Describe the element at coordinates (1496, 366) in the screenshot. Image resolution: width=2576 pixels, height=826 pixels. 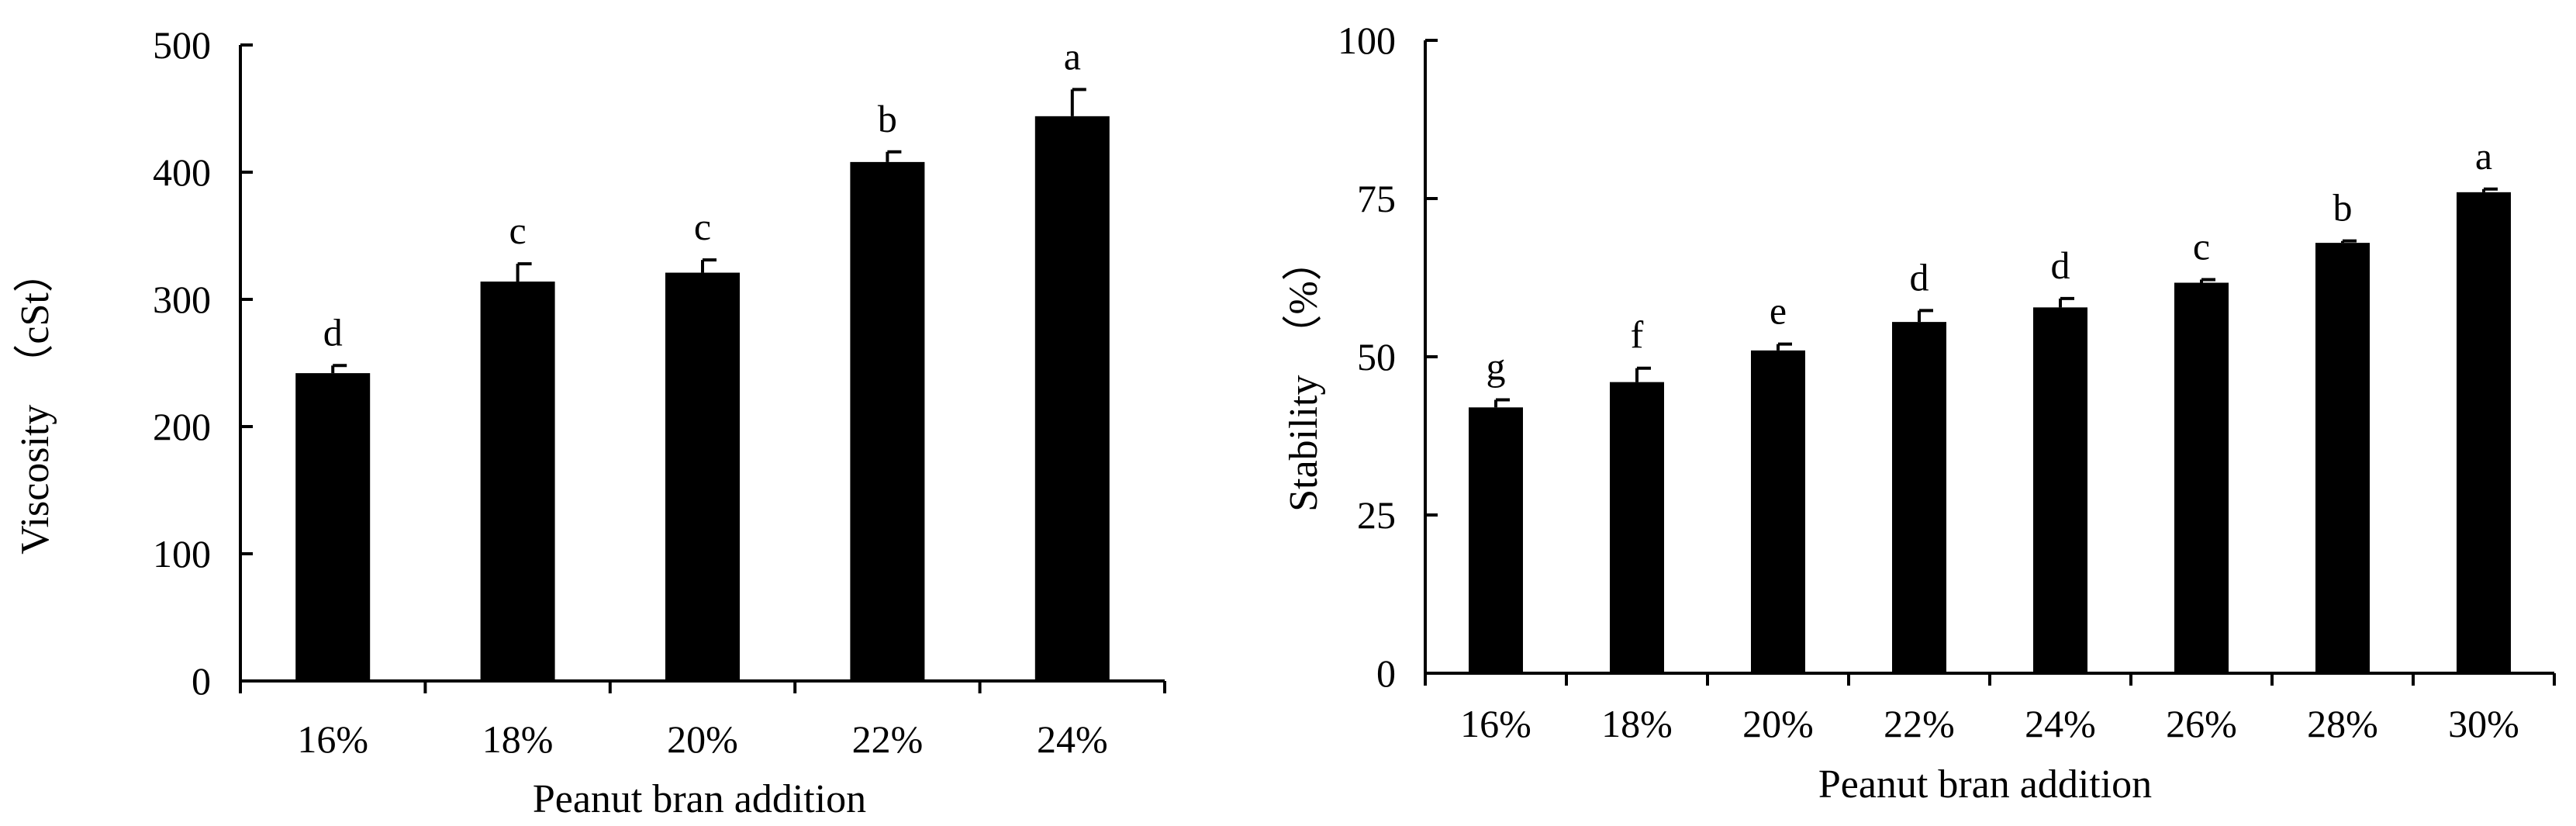
I see `stability-significance-label: g` at that location.